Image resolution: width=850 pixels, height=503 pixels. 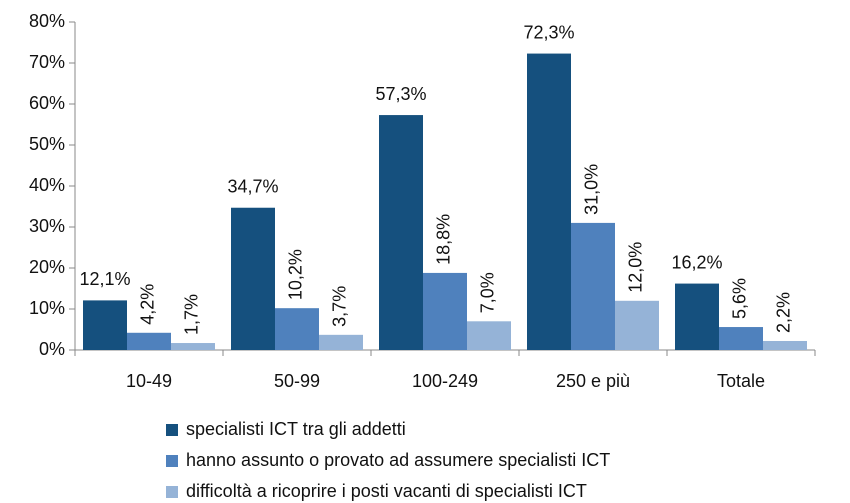 What do you see at coordinates (740, 298) in the screenshot?
I see `value-label: 5,6%` at bounding box center [740, 298].